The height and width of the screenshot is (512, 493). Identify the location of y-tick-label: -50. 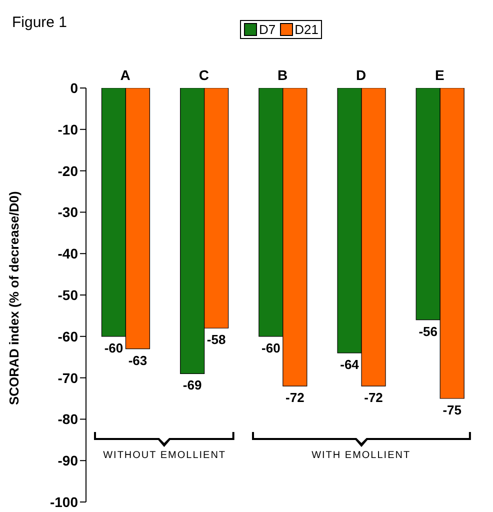
(68, 294).